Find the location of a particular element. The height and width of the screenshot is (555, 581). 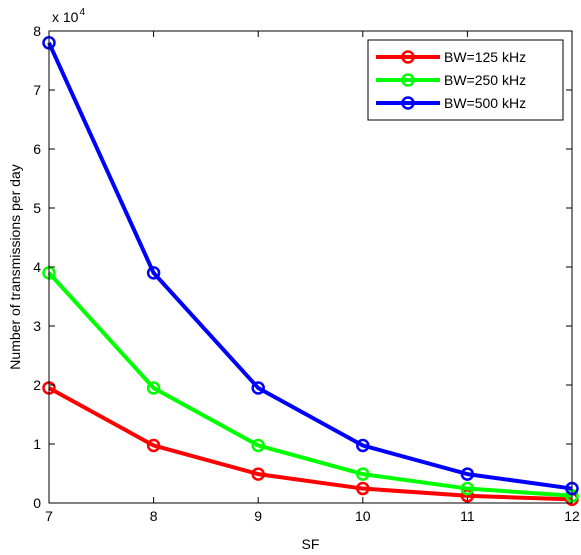

x-tick-label: 9 is located at coordinates (258, 516).